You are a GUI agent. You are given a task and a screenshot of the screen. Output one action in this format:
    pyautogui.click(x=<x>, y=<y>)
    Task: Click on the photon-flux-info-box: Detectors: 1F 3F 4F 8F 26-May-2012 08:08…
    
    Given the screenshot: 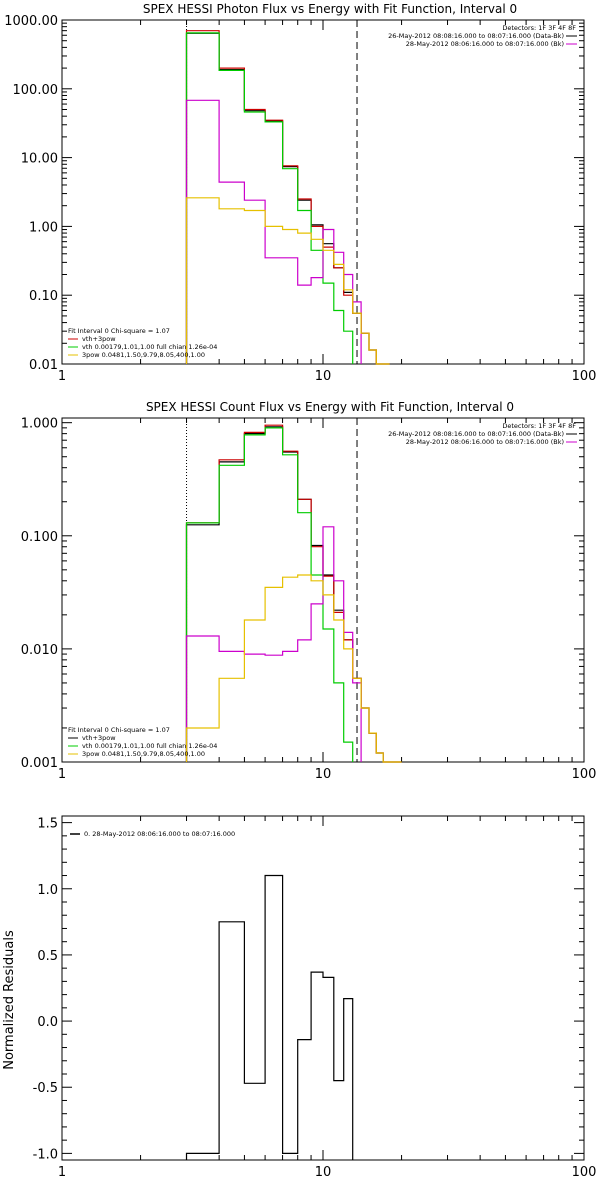 What is the action you would take?
    pyautogui.click(x=482, y=36)
    